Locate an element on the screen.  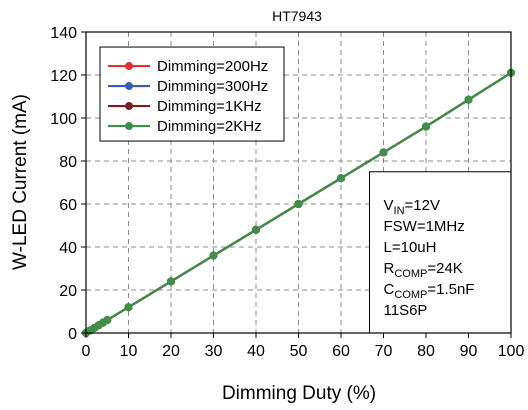
legend-label: Dimming=300Hz is located at coordinates (212, 86).